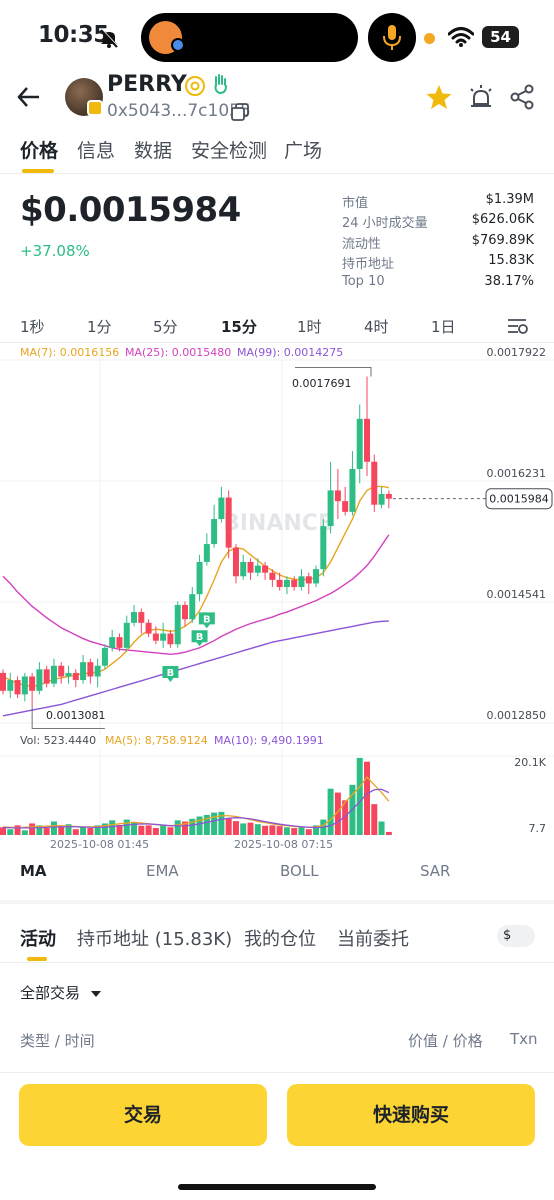  What do you see at coordinates (303, 151) in the screenshot?
I see `tab-square: 广场` at bounding box center [303, 151].